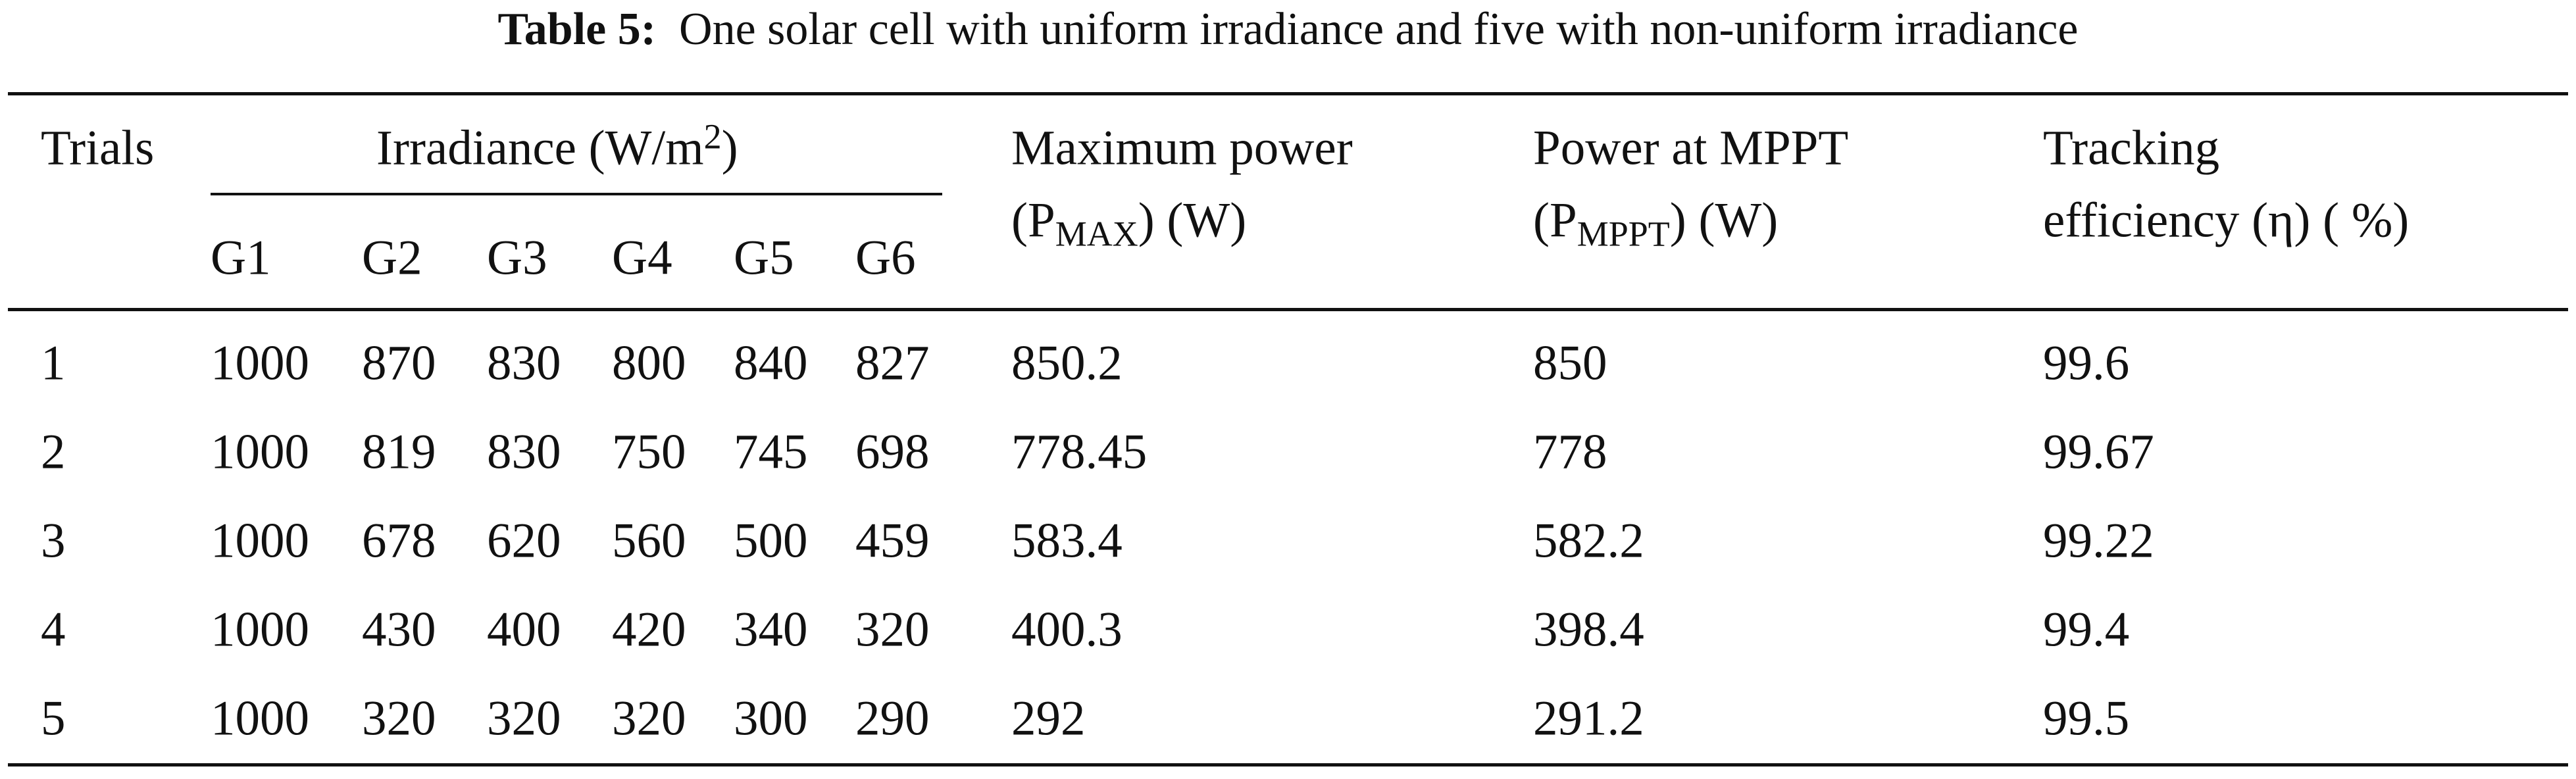  I want to click on table-cell: 500, so click(771, 540).